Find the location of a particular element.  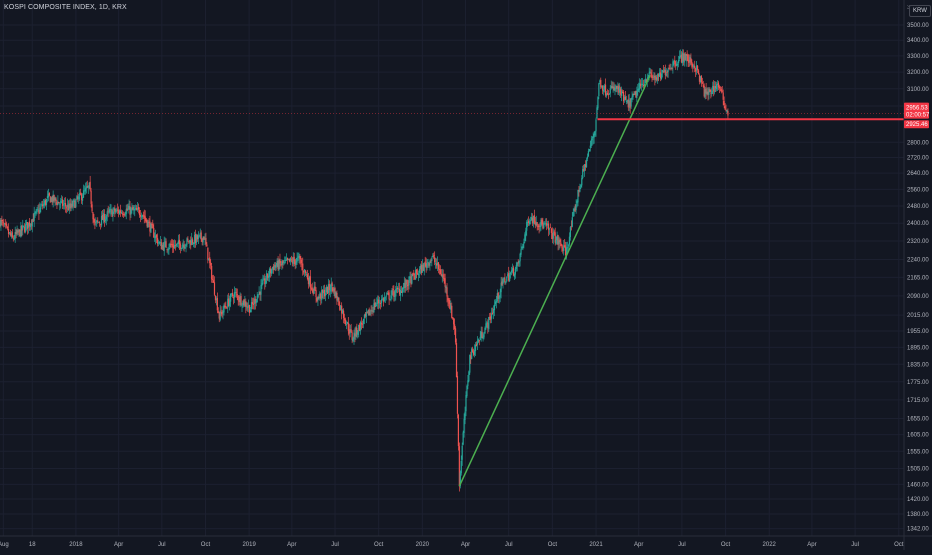

time-tick-label: 2022 is located at coordinates (770, 545).